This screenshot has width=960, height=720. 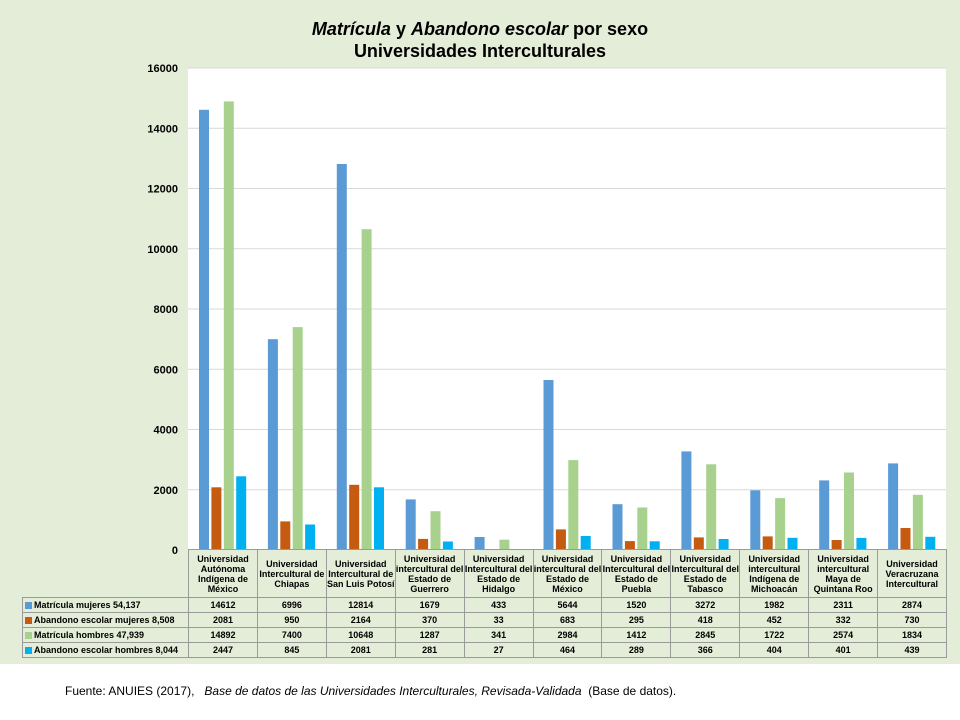 What do you see at coordinates (480, 51) in the screenshot?
I see `chart-subtitle: Universidades Interculturales` at bounding box center [480, 51].